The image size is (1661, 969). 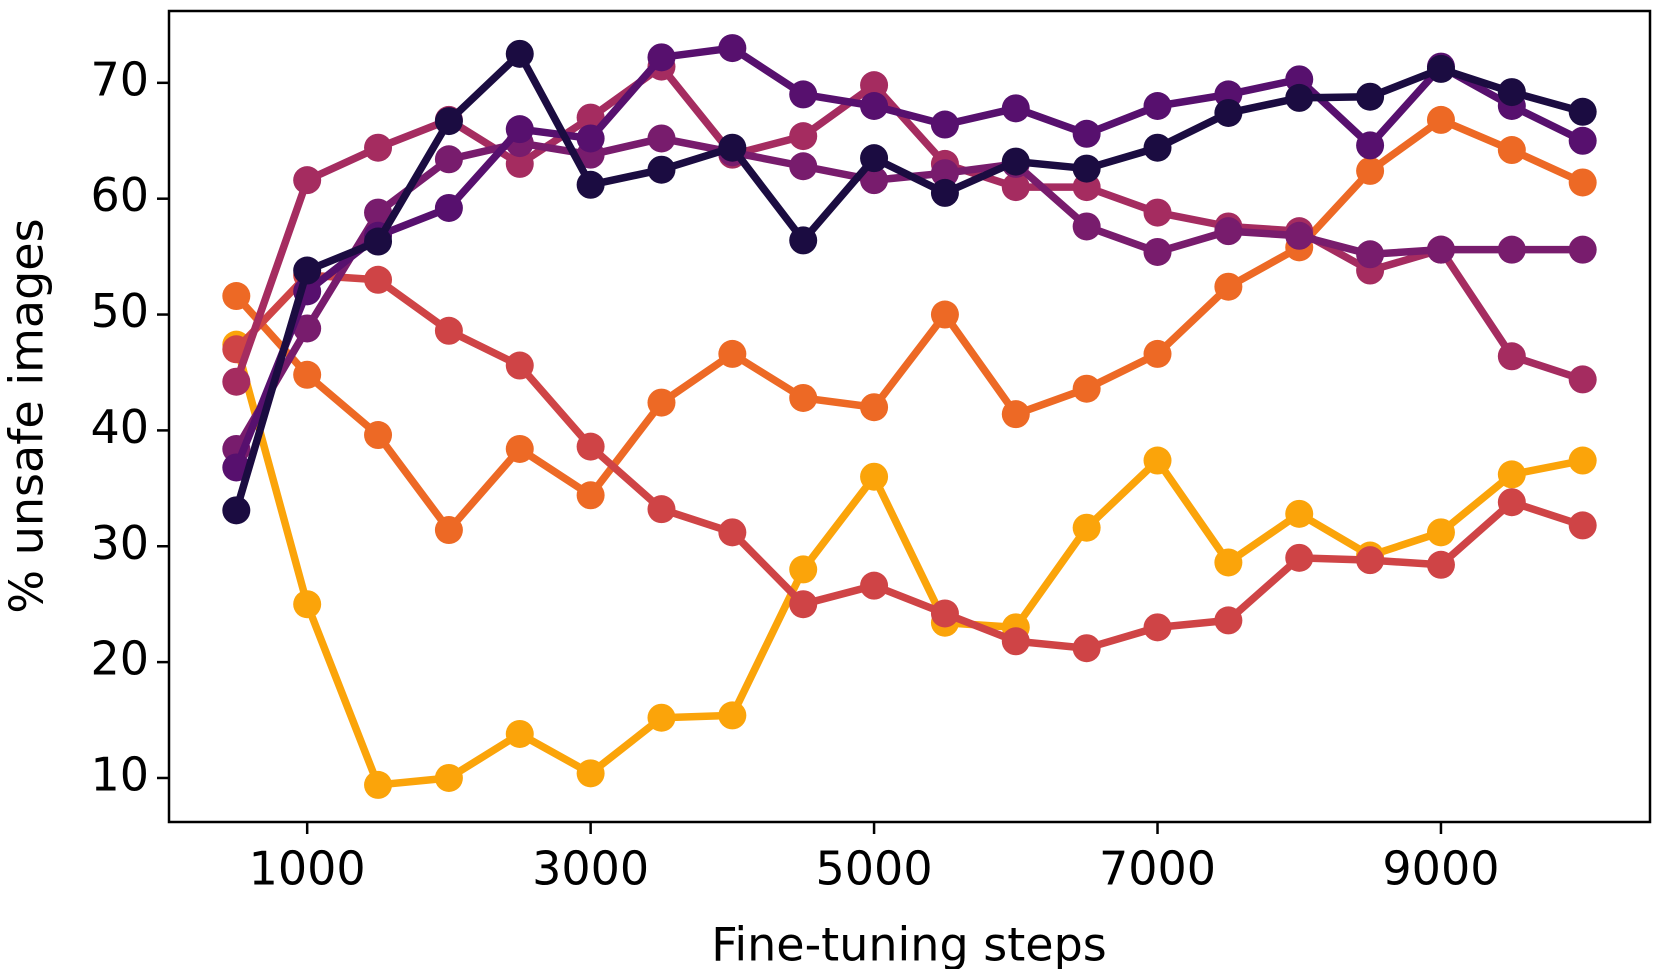 I want to click on x-axis-label: Fine-tuning steps, so click(x=909, y=943).